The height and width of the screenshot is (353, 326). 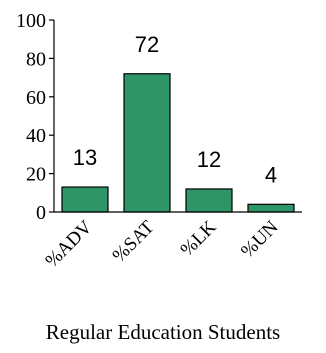 I want to click on y-tick-label: 100, so click(x=31, y=21).